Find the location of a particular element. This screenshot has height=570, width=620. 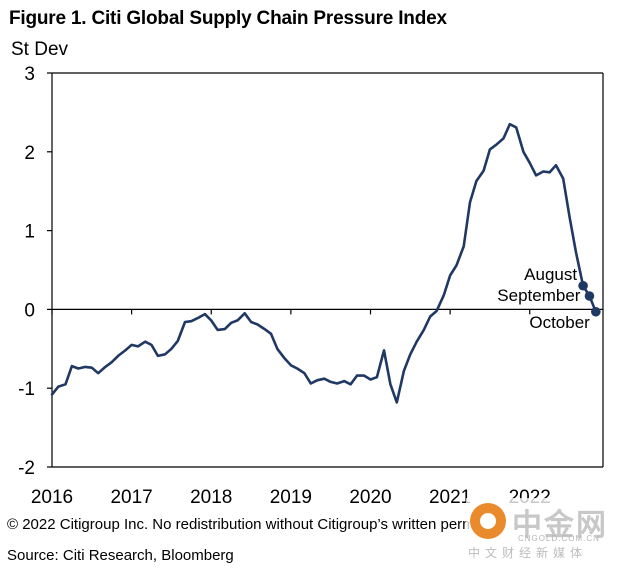

watermark-cn-name: 中金网 is located at coordinates (560, 525).